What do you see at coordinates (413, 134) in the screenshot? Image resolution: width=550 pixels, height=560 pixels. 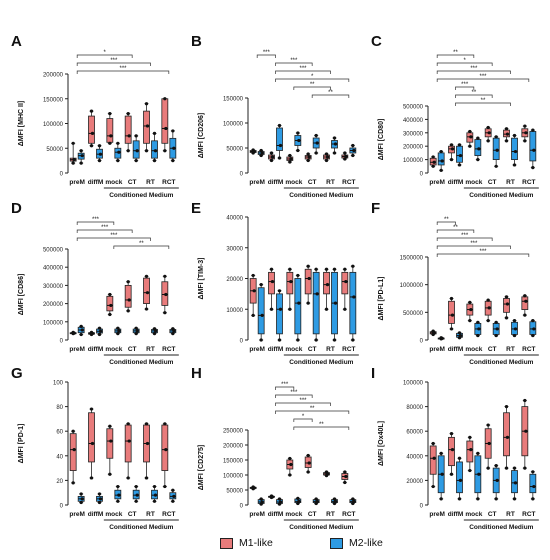 I see `y-tick-label: 300000` at bounding box center [413, 134].